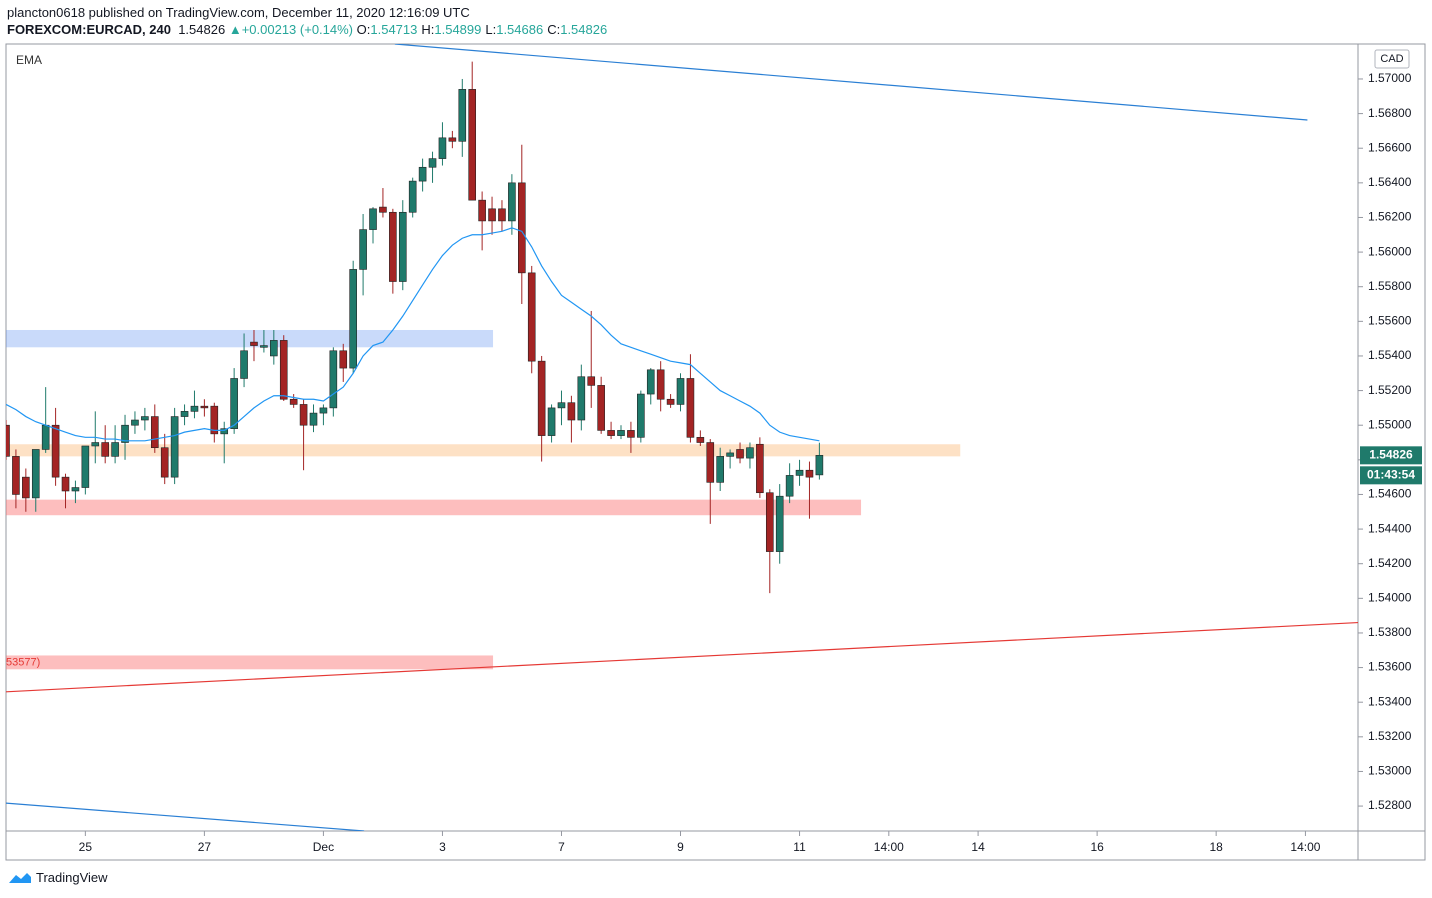  Describe the element at coordinates (1390, 632) in the screenshot. I see `y-tick-label: 1.53800` at that location.